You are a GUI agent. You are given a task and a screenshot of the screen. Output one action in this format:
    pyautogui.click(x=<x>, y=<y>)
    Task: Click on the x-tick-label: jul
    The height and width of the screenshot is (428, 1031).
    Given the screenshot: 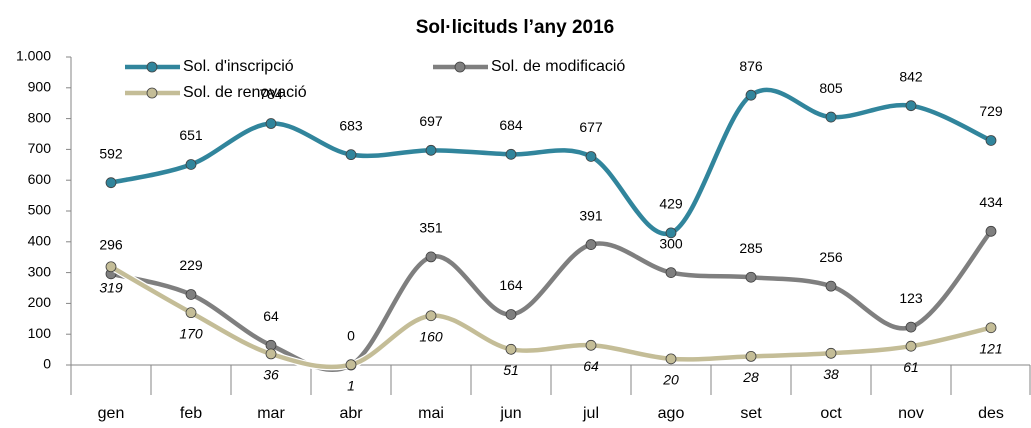 What is the action you would take?
    pyautogui.click(x=590, y=413)
    